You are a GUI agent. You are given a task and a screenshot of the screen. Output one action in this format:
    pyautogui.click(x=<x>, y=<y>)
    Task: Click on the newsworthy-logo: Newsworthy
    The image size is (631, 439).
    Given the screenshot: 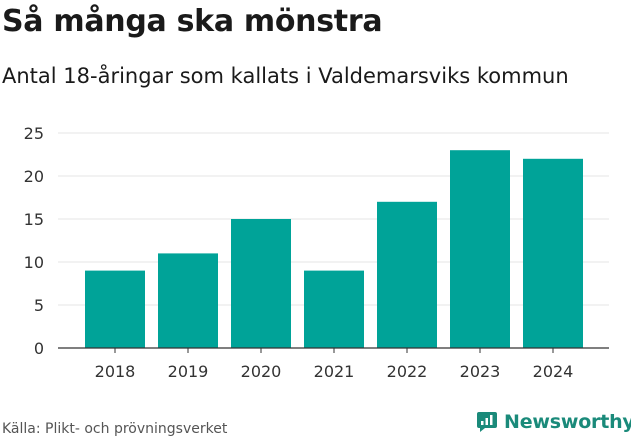 What is the action you would take?
    pyautogui.click(x=553, y=422)
    